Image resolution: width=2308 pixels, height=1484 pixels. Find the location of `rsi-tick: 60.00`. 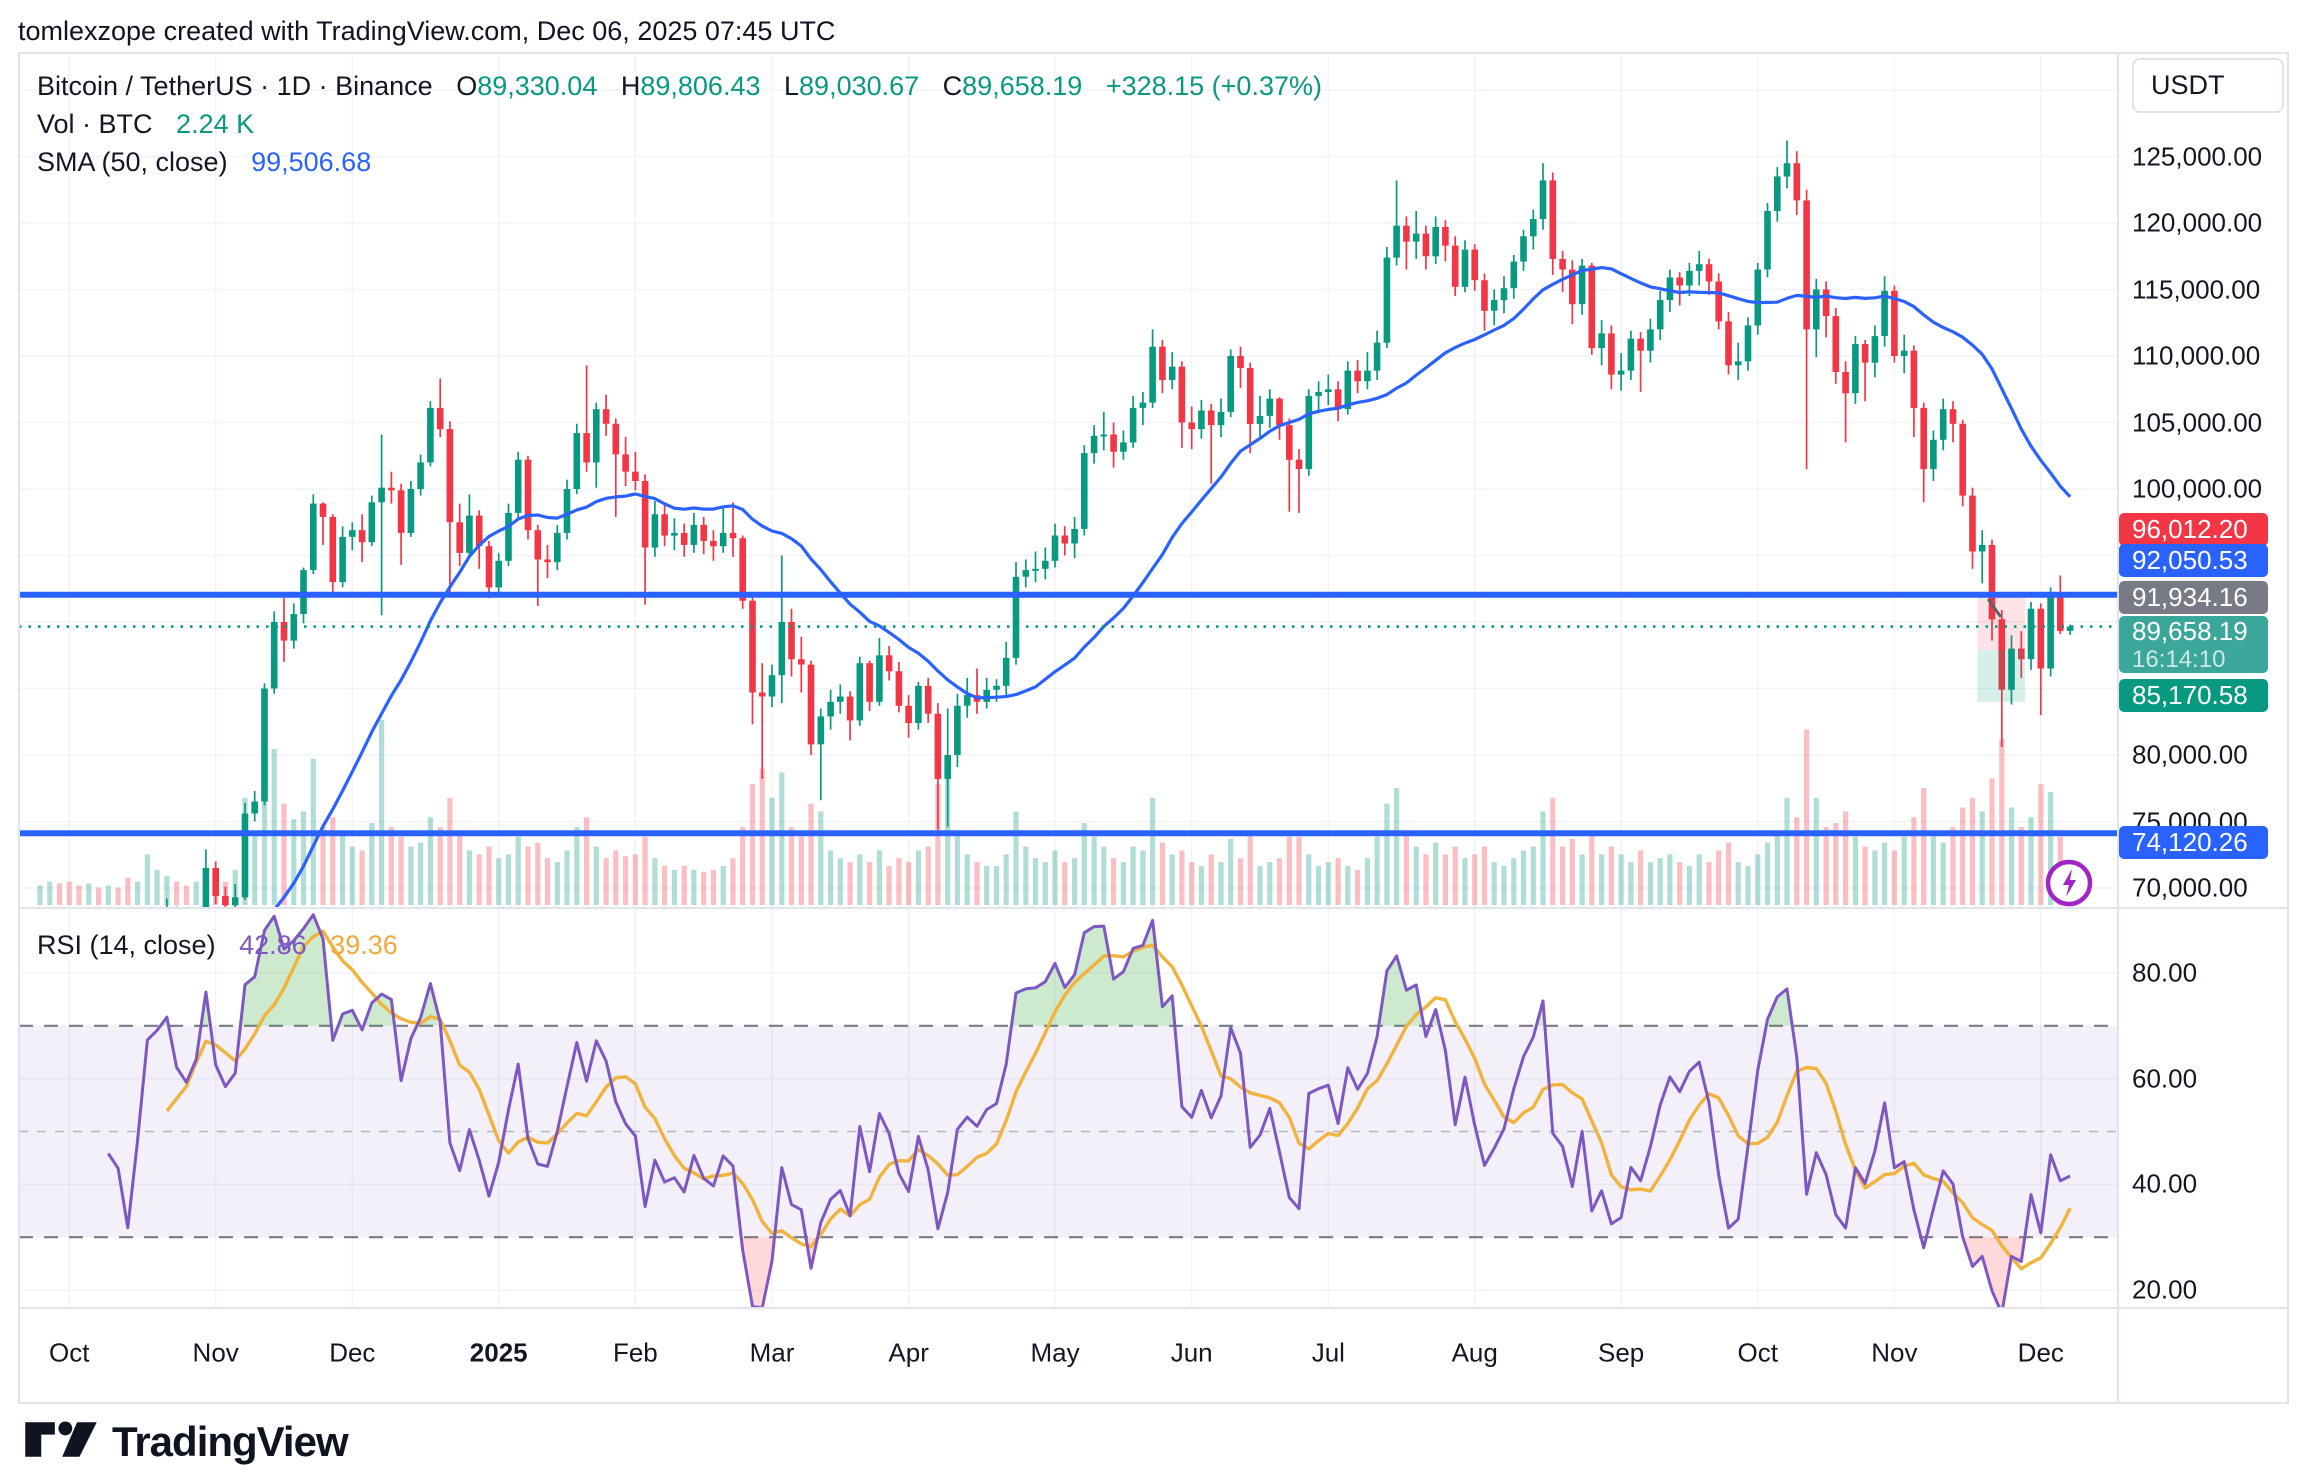

rsi-tick: 60.00 is located at coordinates (2165, 1078).